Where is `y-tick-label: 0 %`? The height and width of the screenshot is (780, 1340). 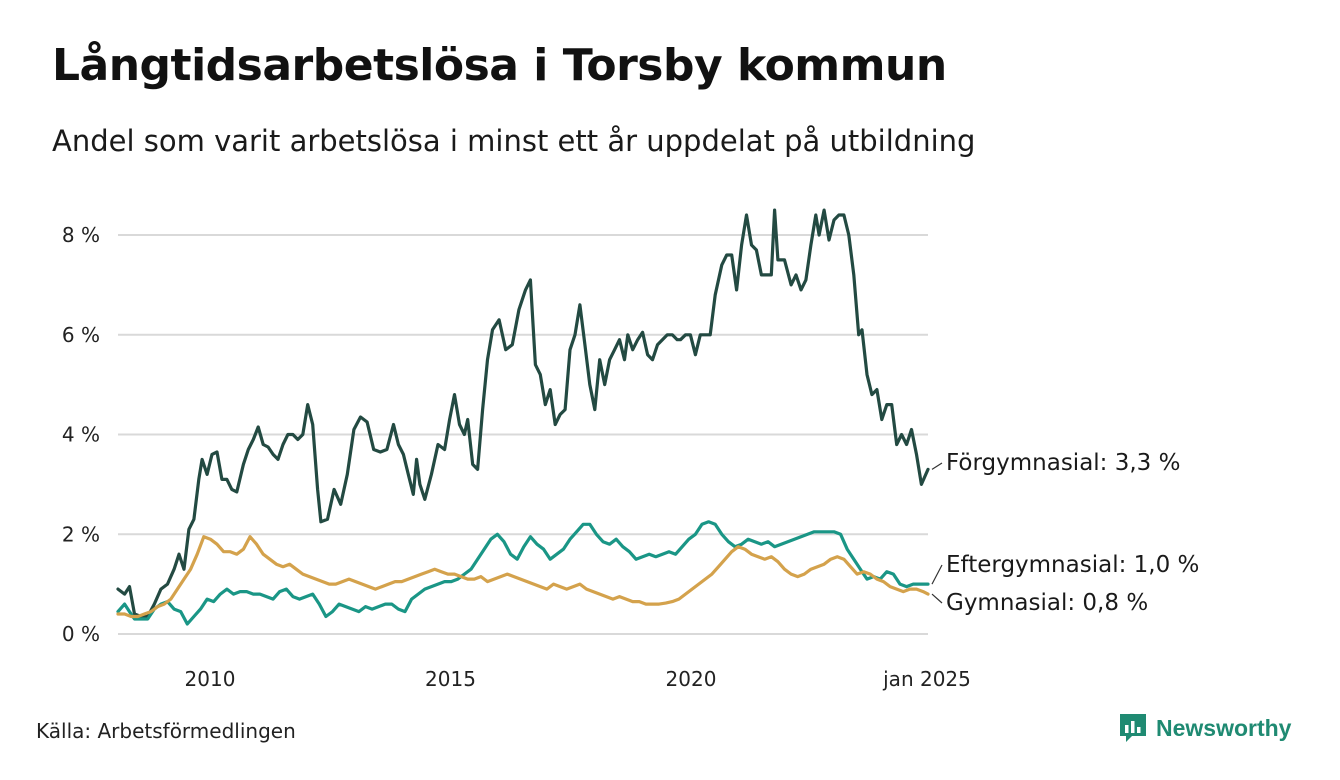 y-tick-label: 0 % is located at coordinates (81, 634).